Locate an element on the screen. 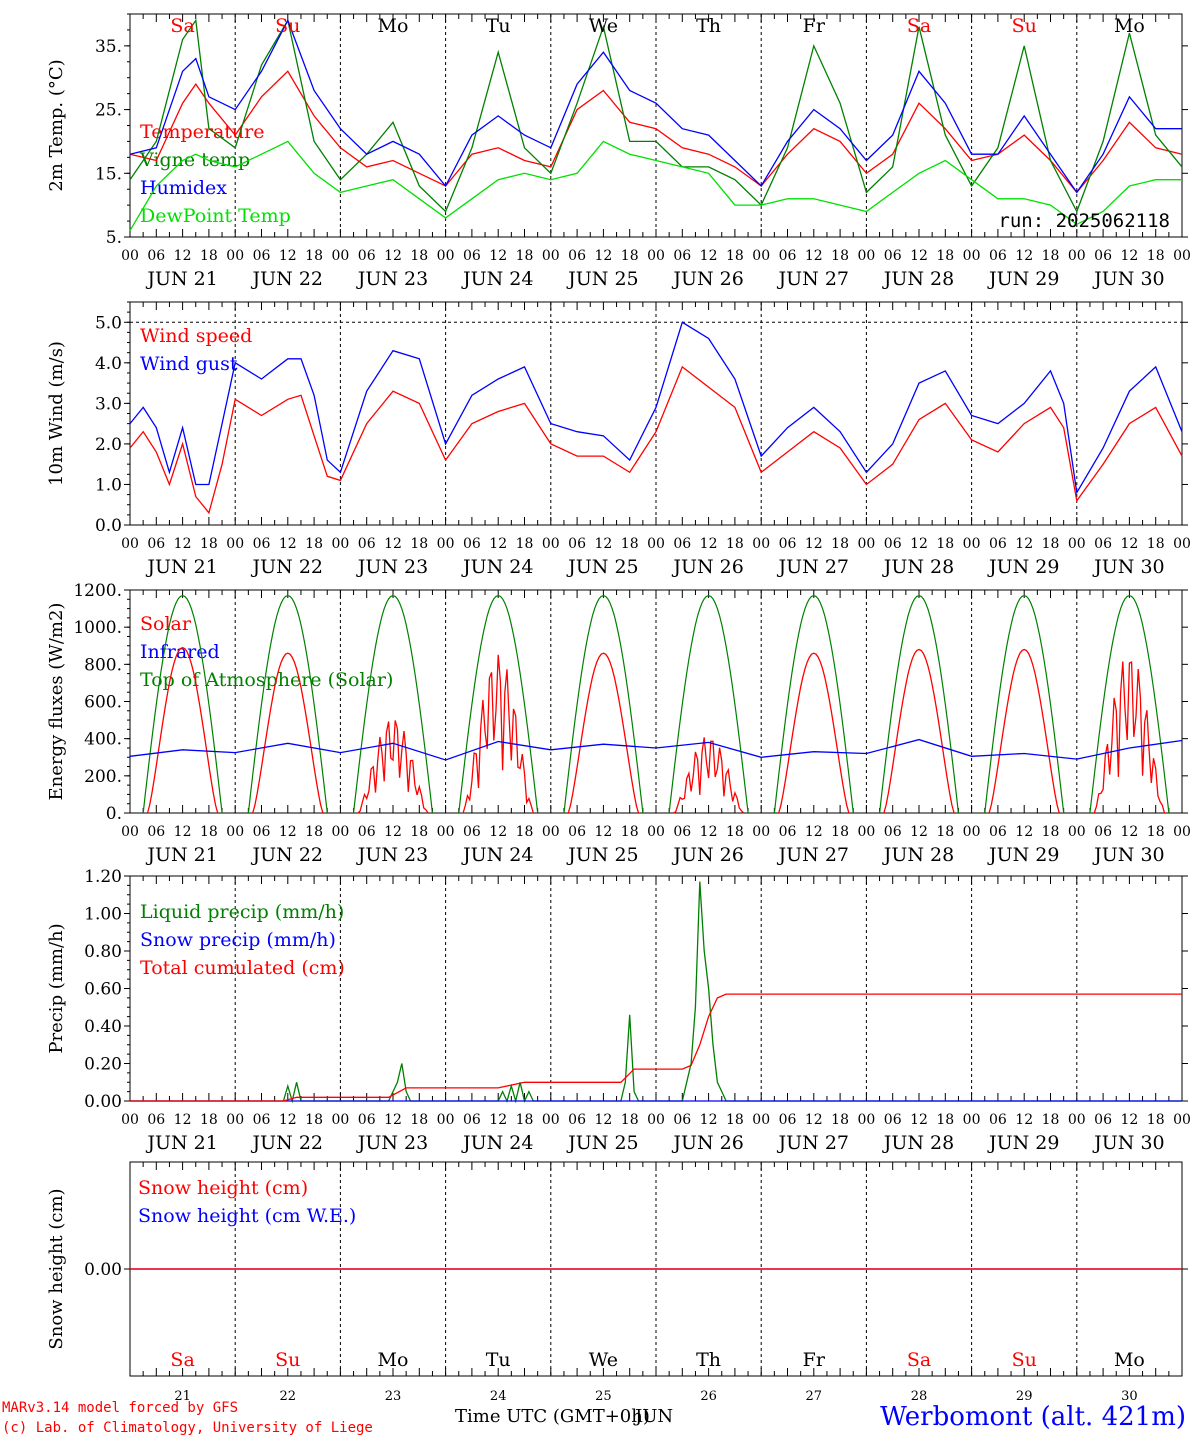 This screenshot has height=1440, width=1194. y-tick-label: 1.00 is located at coordinates (103, 915).